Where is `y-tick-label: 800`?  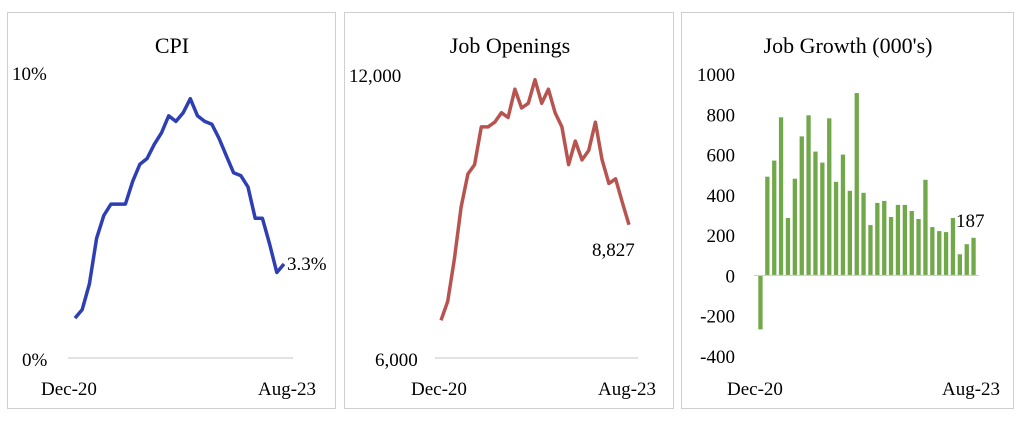
y-tick-label: 800 is located at coordinates (721, 115).